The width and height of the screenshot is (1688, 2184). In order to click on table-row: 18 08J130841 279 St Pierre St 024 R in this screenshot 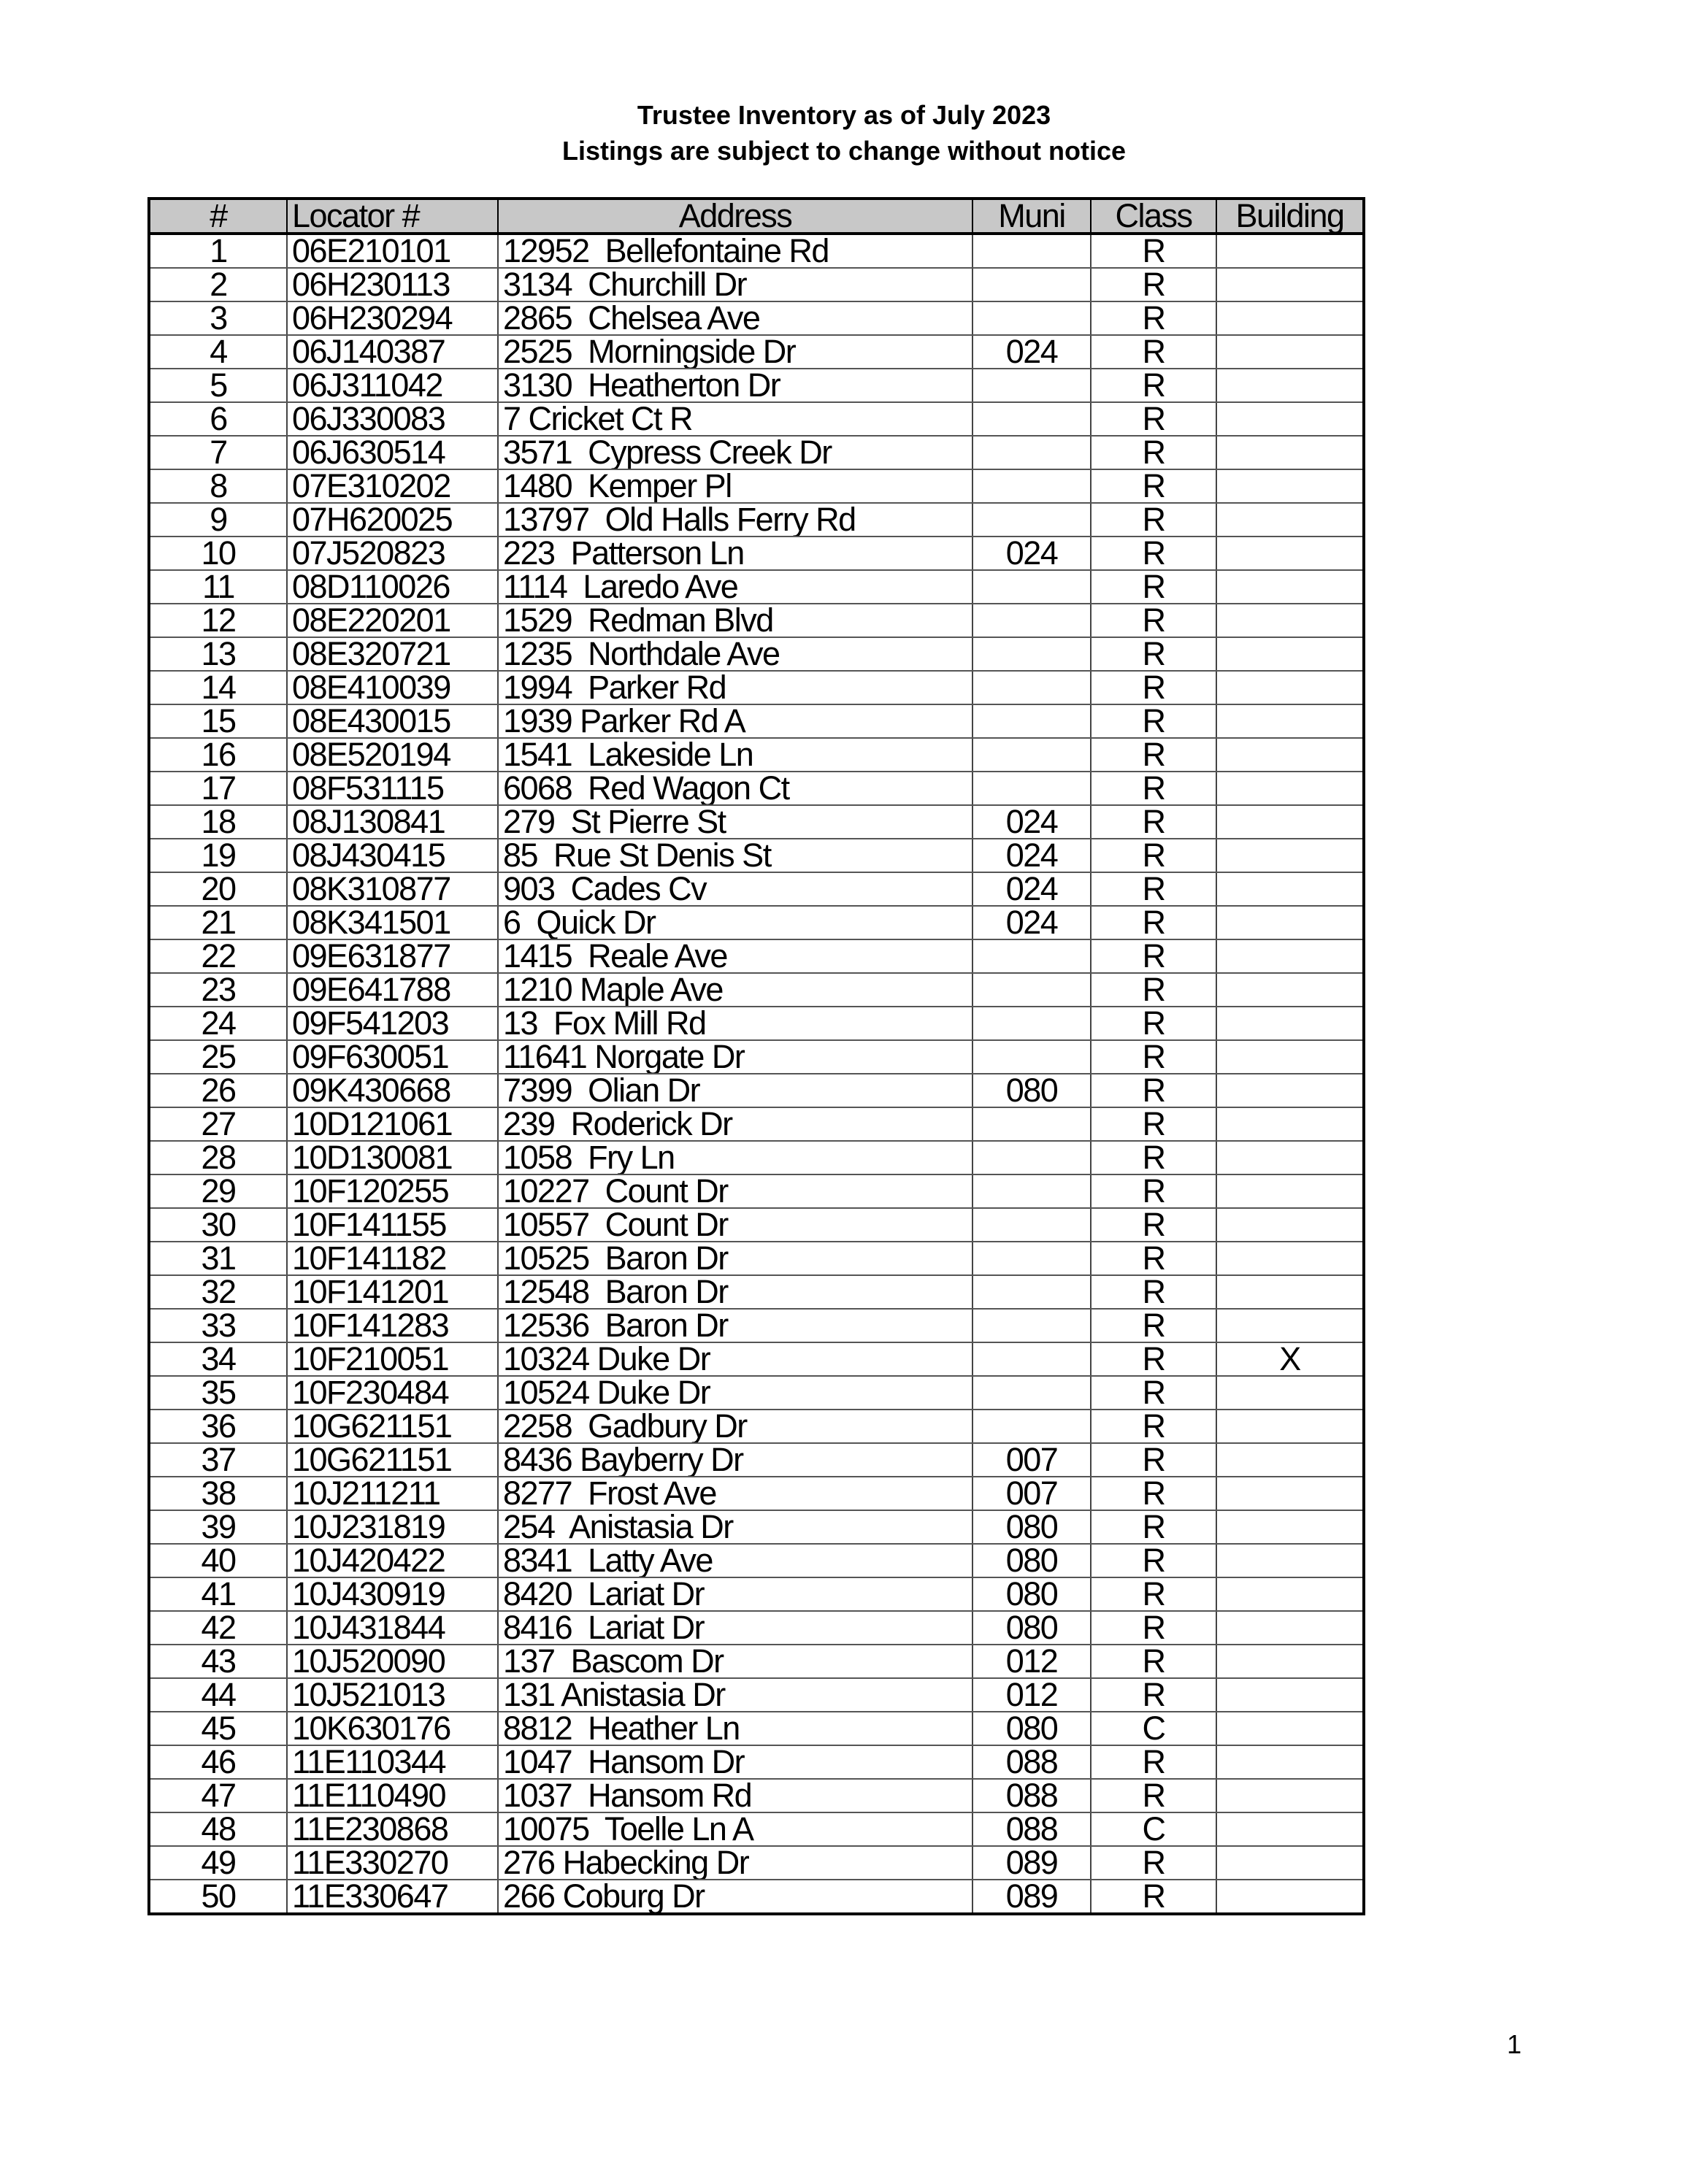, I will do `click(756, 822)`.